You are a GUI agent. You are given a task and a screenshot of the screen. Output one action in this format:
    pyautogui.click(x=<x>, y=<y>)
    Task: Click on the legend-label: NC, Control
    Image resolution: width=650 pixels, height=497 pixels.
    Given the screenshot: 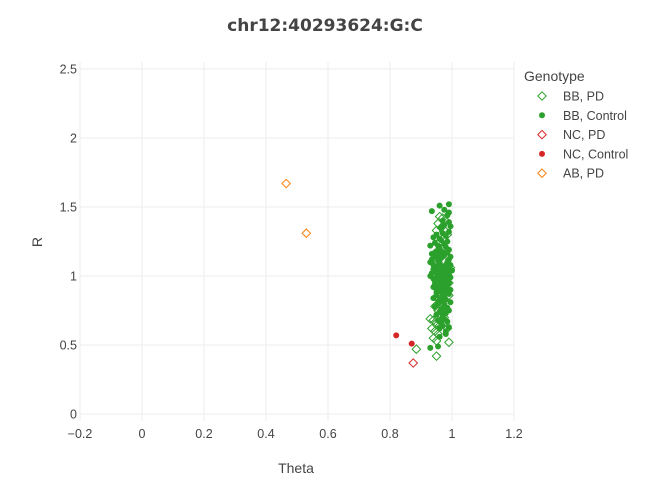 What is the action you would take?
    pyautogui.click(x=595, y=154)
    